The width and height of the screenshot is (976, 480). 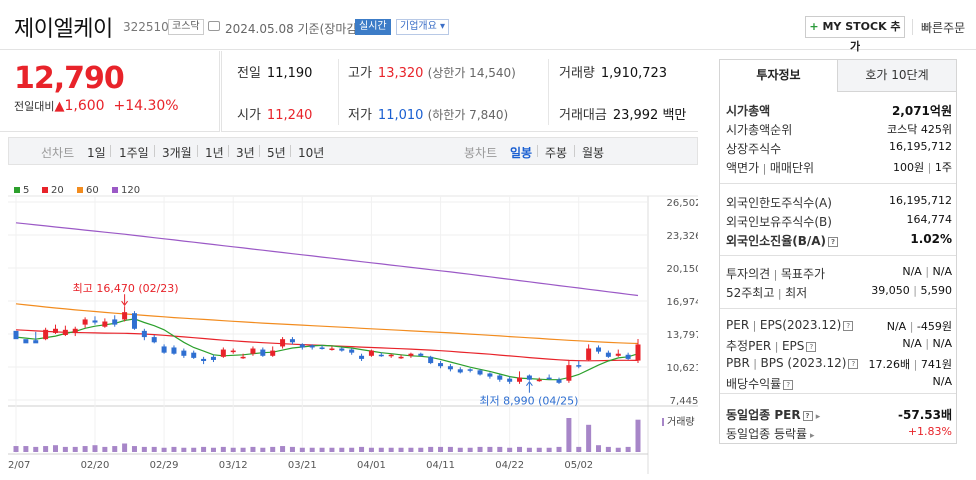 What do you see at coordinates (214, 153) in the screenshot?
I see `period-1y: 1년` at bounding box center [214, 153].